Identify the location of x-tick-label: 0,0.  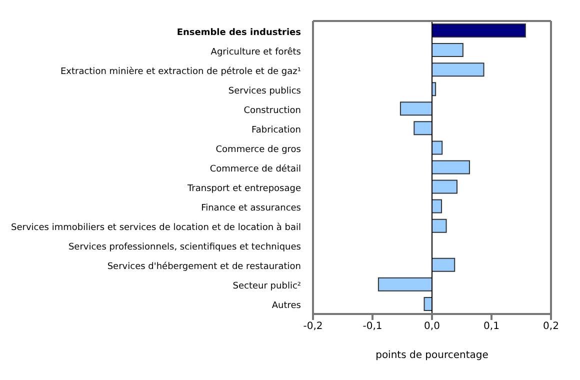
(432, 326).